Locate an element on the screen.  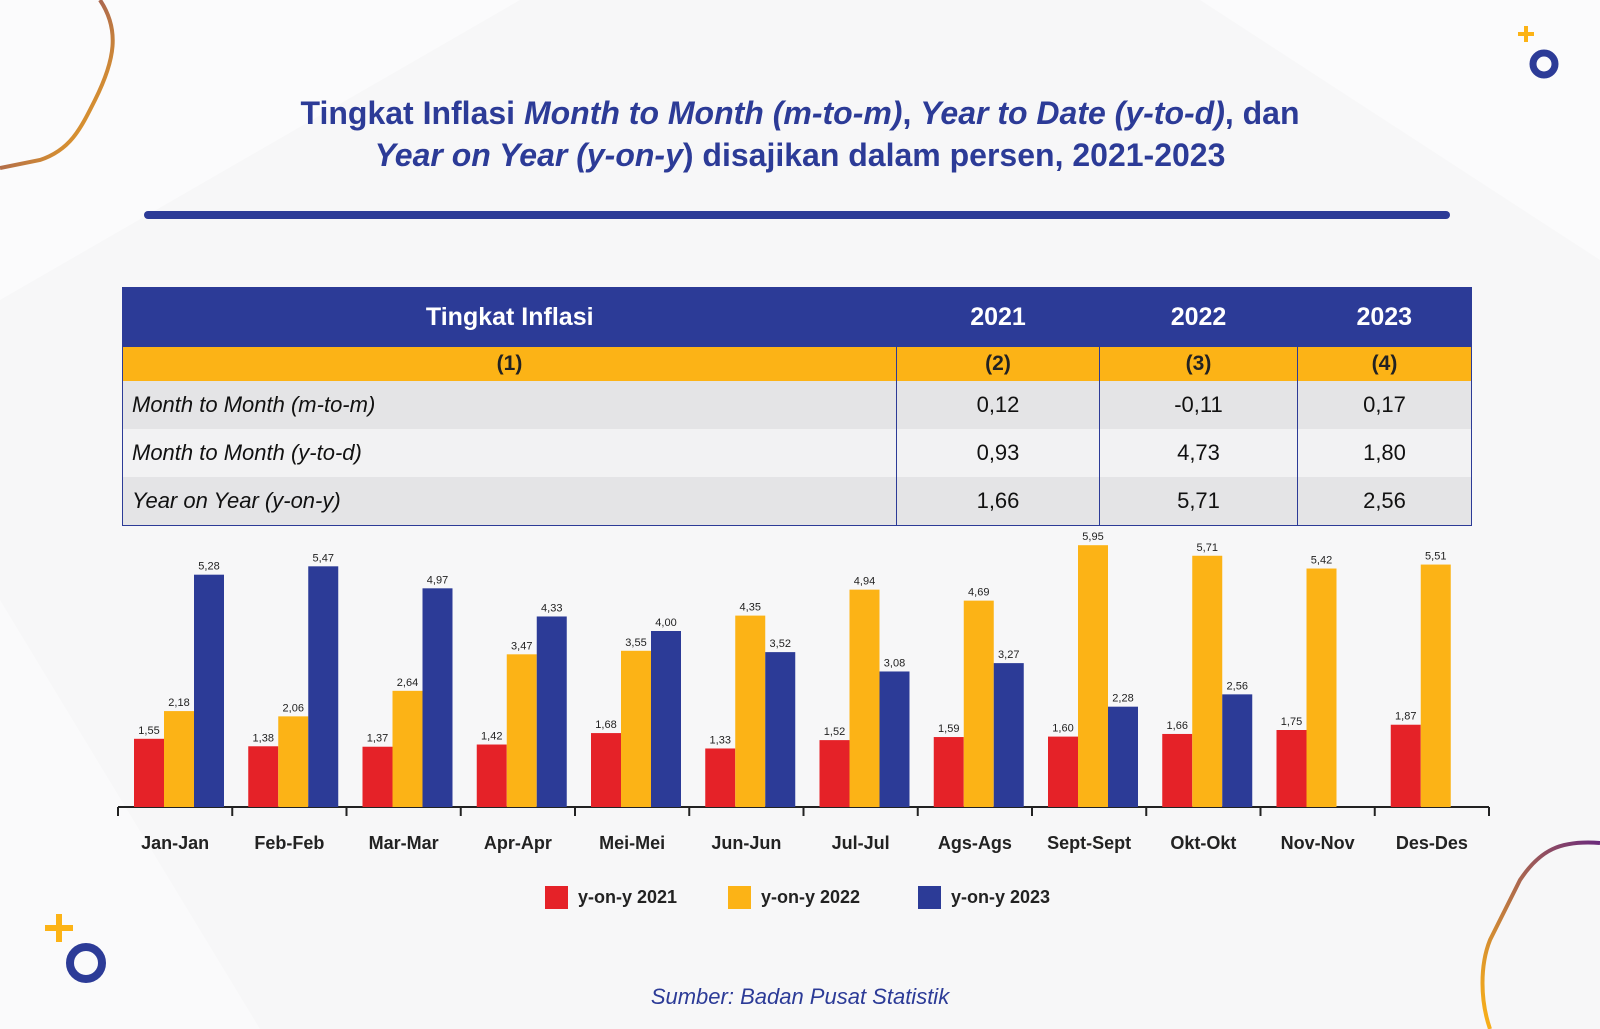
data-label: 1,52 is located at coordinates (834, 732).